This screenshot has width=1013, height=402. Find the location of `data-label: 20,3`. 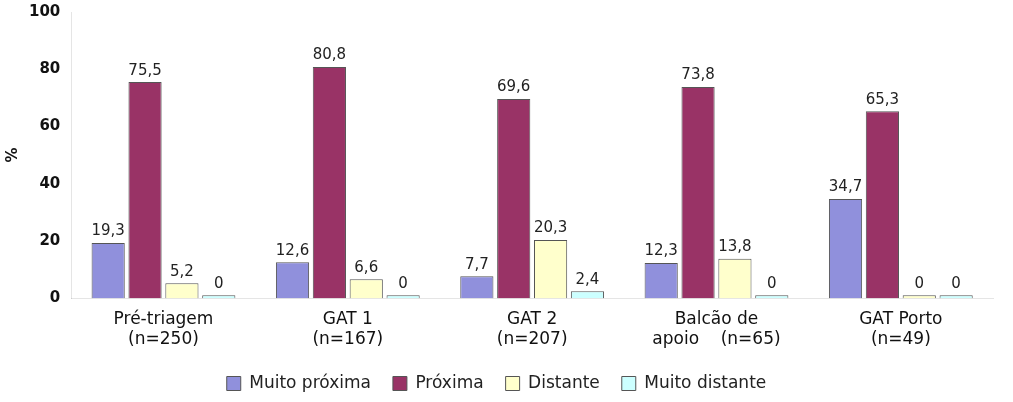

data-label: 20,3 is located at coordinates (550, 227).